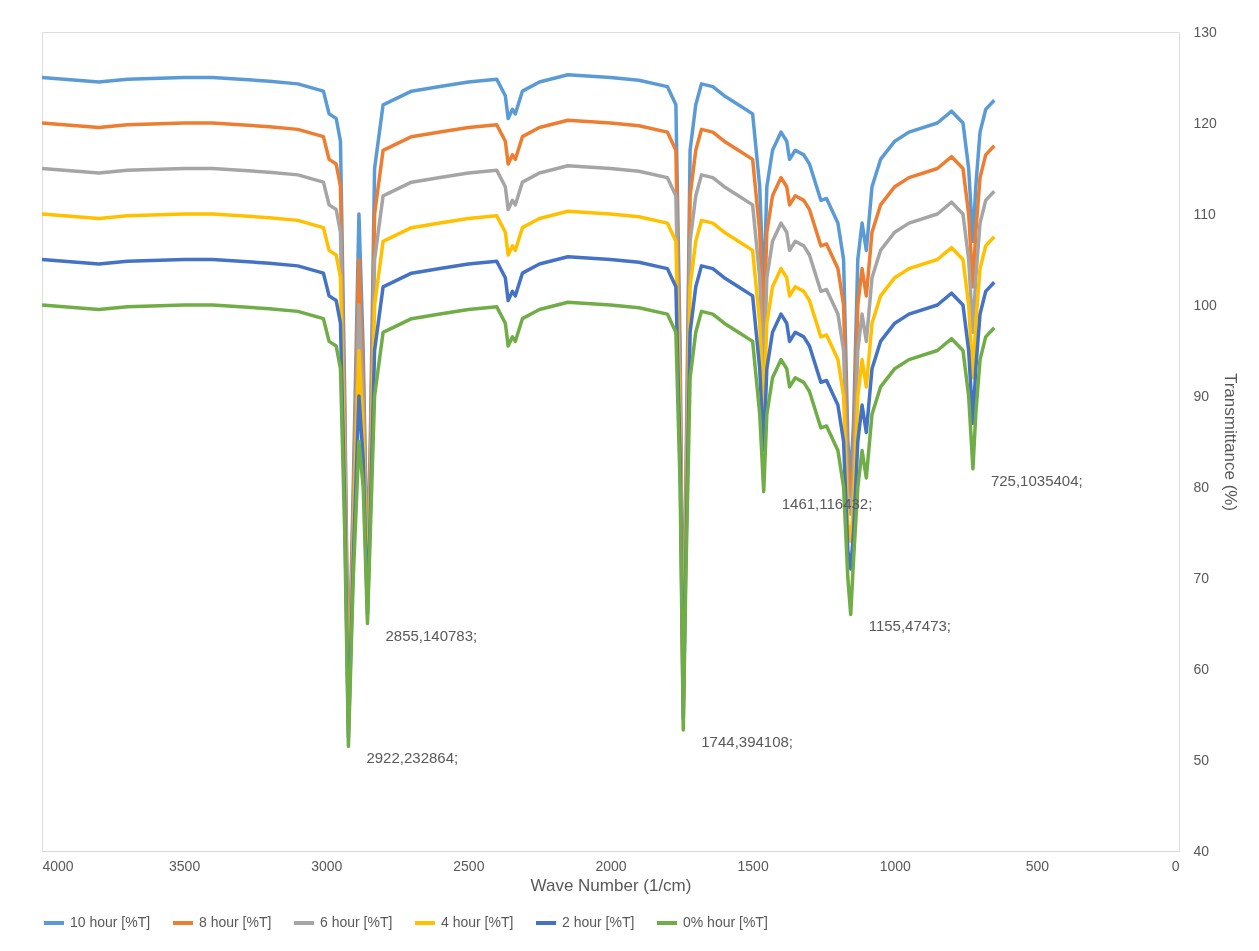 The width and height of the screenshot is (1259, 951). Describe the element at coordinates (356, 922) in the screenshot. I see `legend-label: 6 hour [%T]` at that location.